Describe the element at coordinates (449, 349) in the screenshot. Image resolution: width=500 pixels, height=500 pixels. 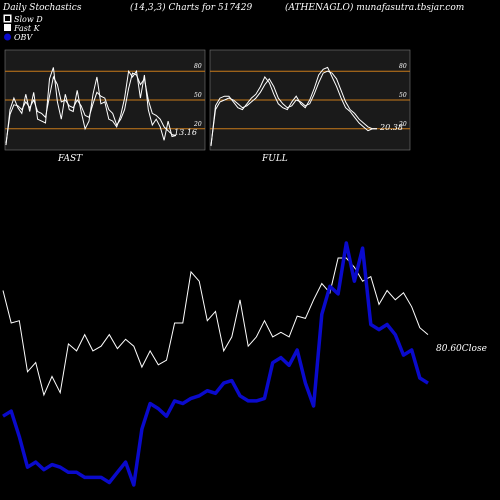
I see `close-value: 80.60` at that location.